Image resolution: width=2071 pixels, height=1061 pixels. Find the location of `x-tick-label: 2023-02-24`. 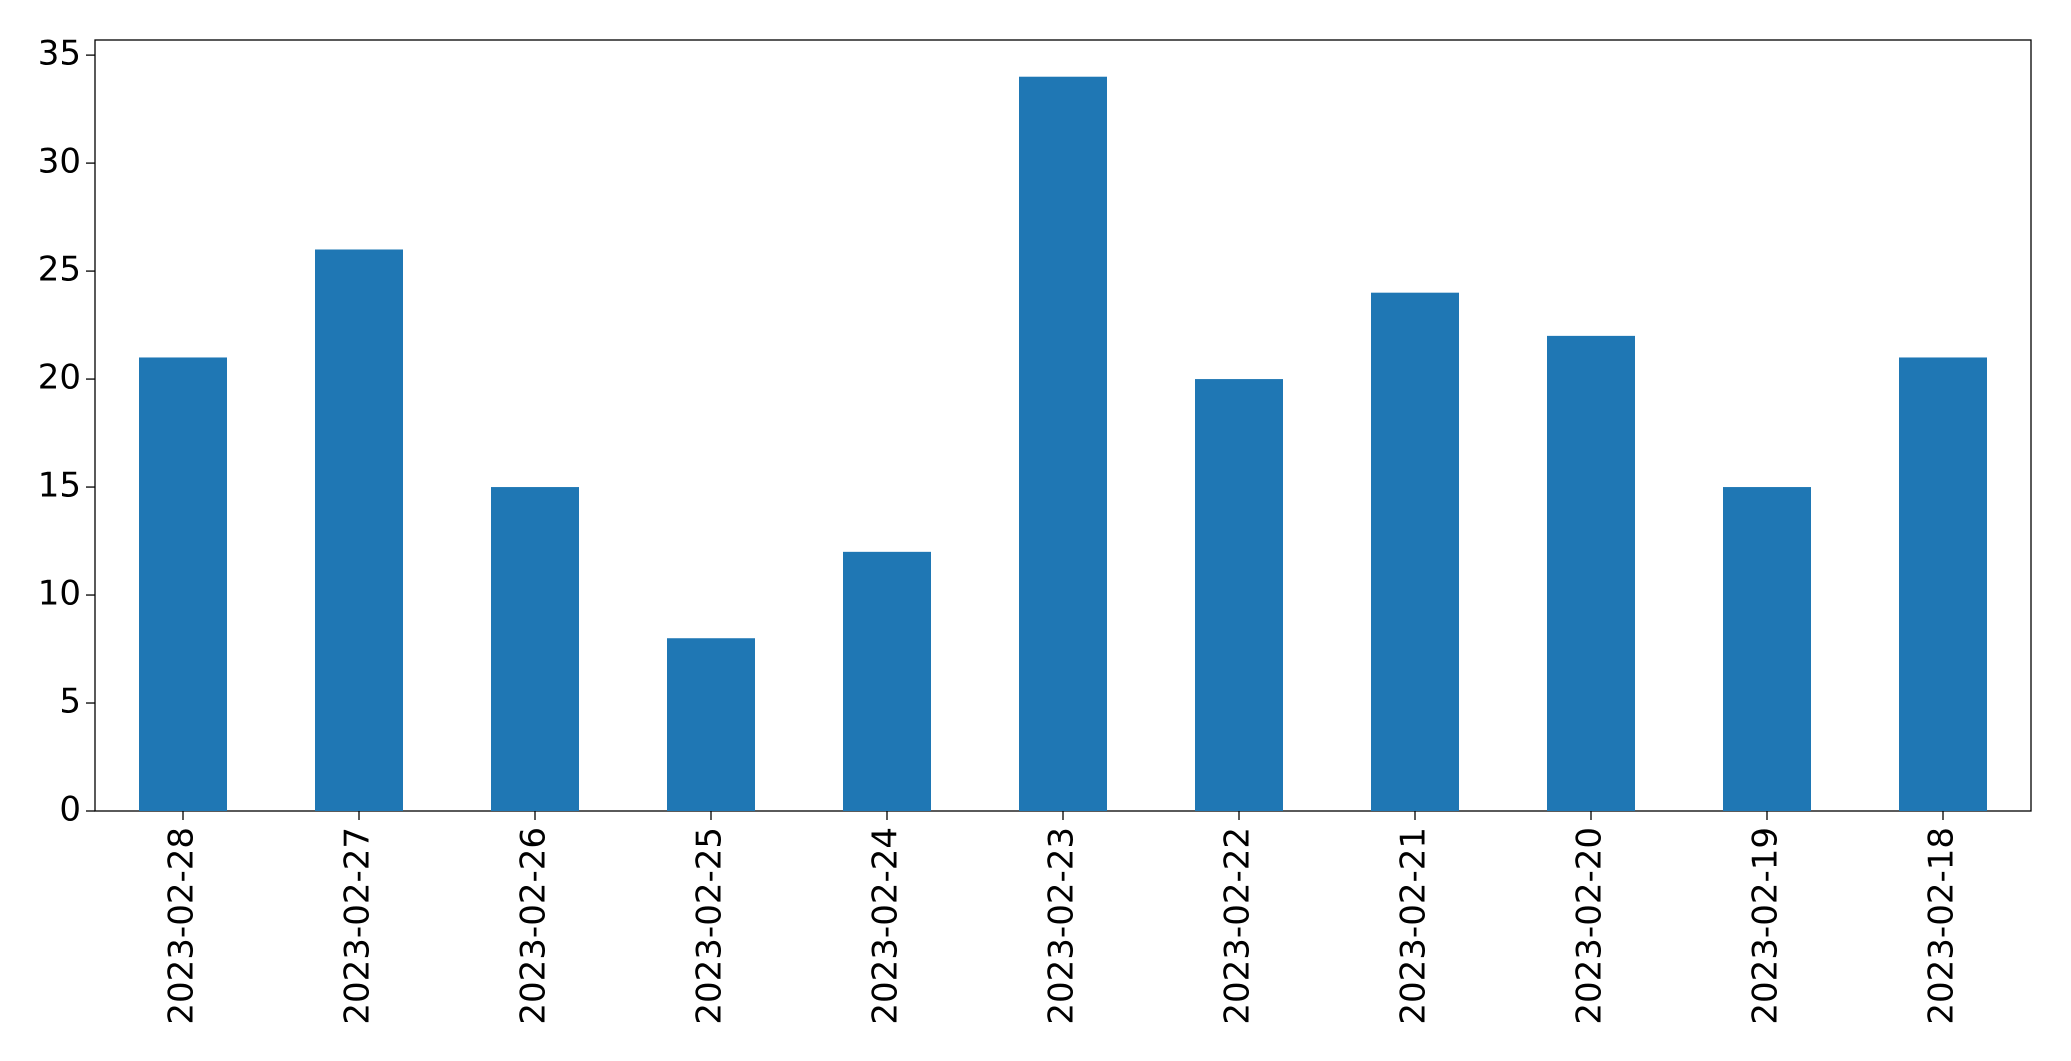

x-tick-label: 2023-02-24 is located at coordinates (886, 926).